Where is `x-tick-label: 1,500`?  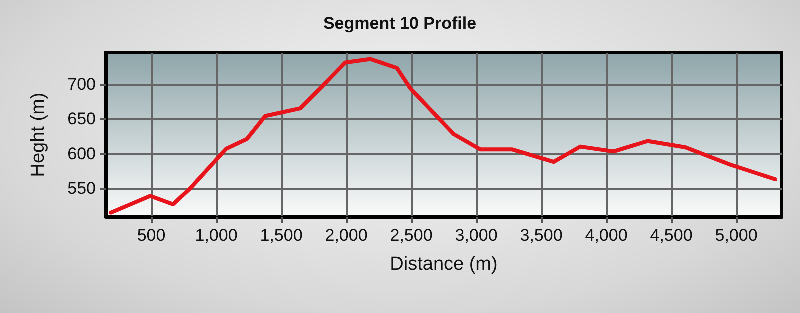
x-tick-label: 1,500 is located at coordinates (281, 235).